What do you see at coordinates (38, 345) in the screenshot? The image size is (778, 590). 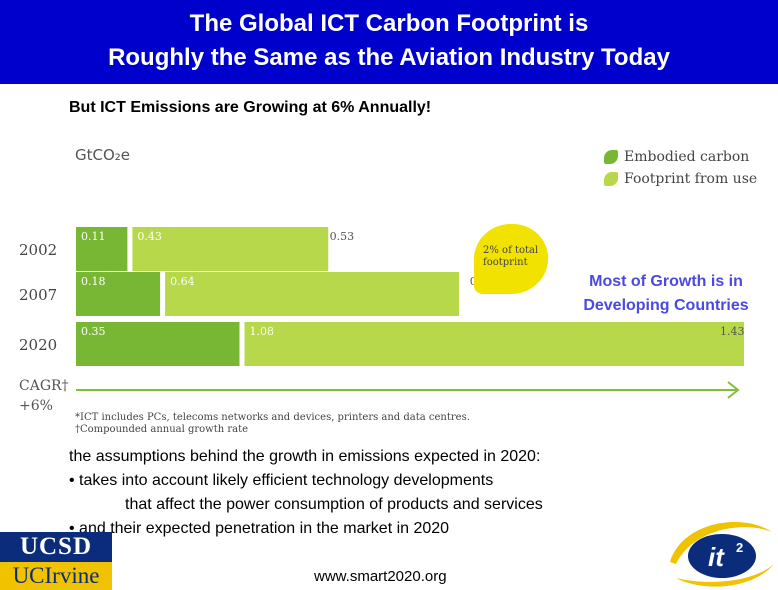 I see `year-label-2020: 2020` at bounding box center [38, 345].